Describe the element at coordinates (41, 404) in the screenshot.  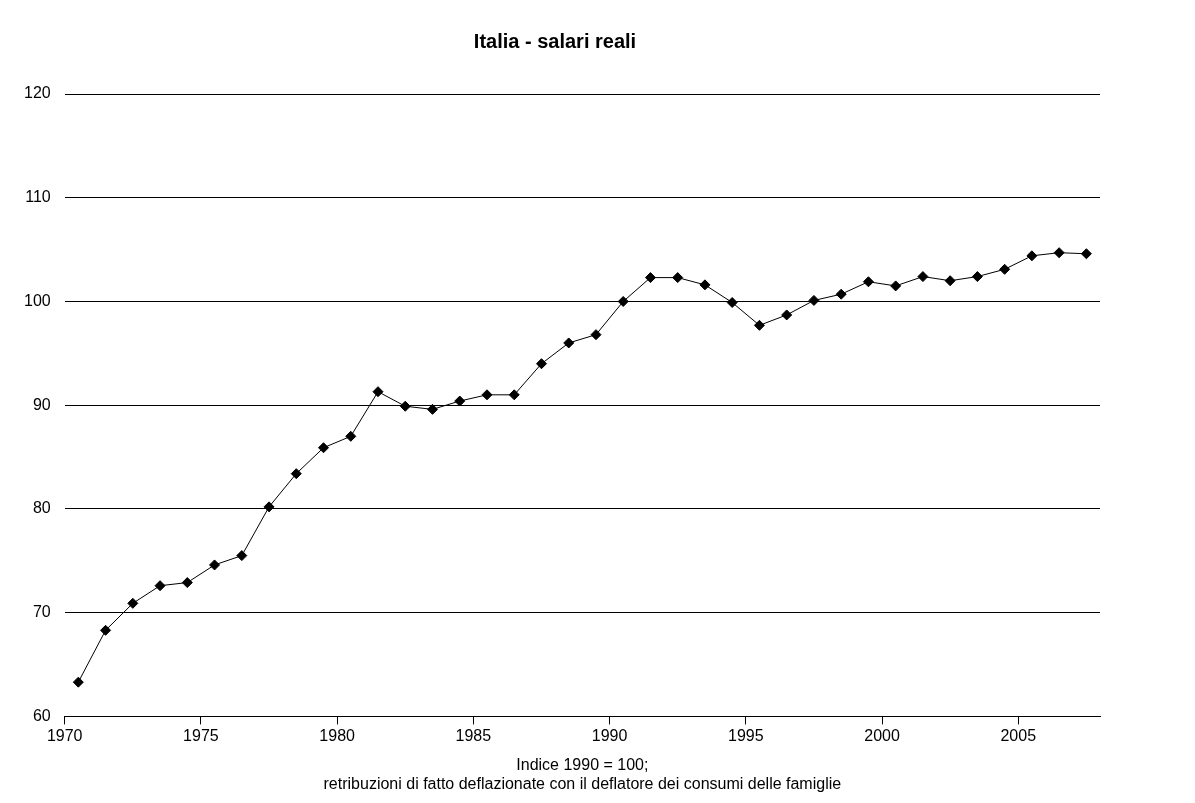
I see `y-tick-label: 90` at that location.